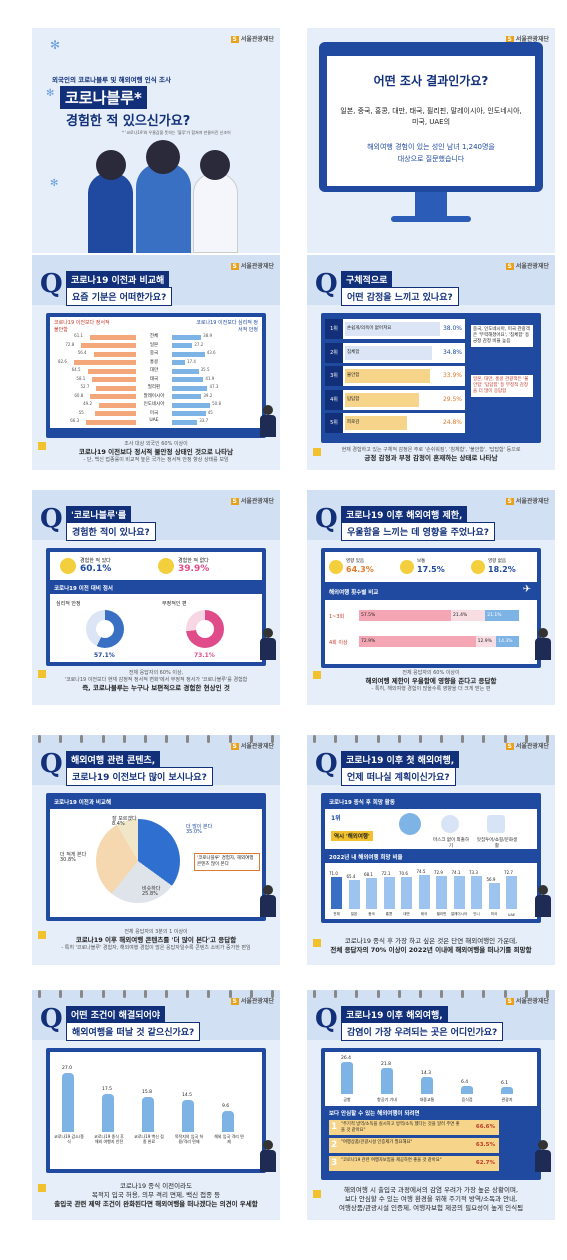  I want to click on bar-category: 일본, so click(354, 914).